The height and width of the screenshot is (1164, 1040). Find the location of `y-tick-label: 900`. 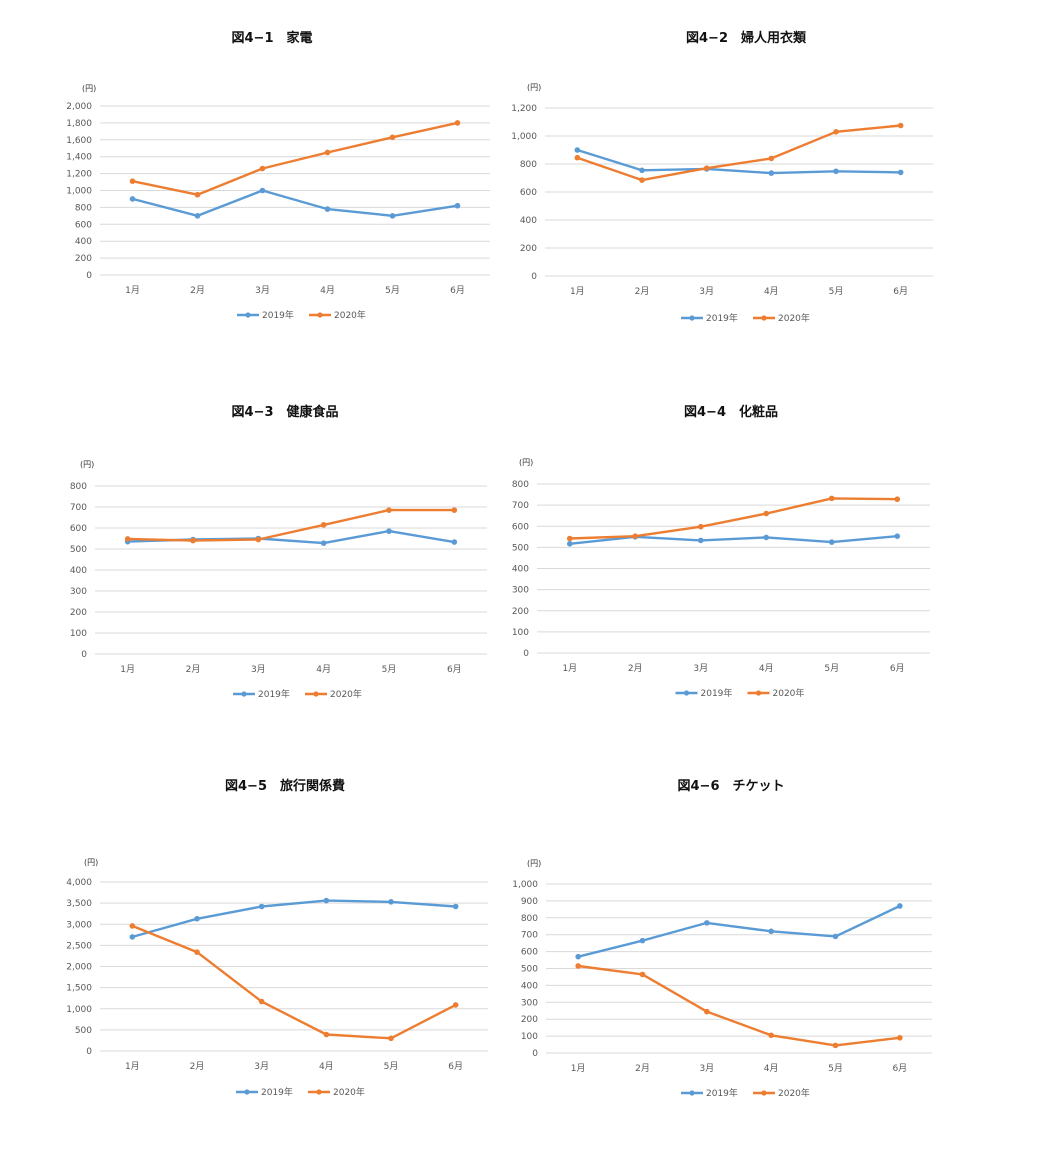

y-tick-label: 900 is located at coordinates (529, 902).